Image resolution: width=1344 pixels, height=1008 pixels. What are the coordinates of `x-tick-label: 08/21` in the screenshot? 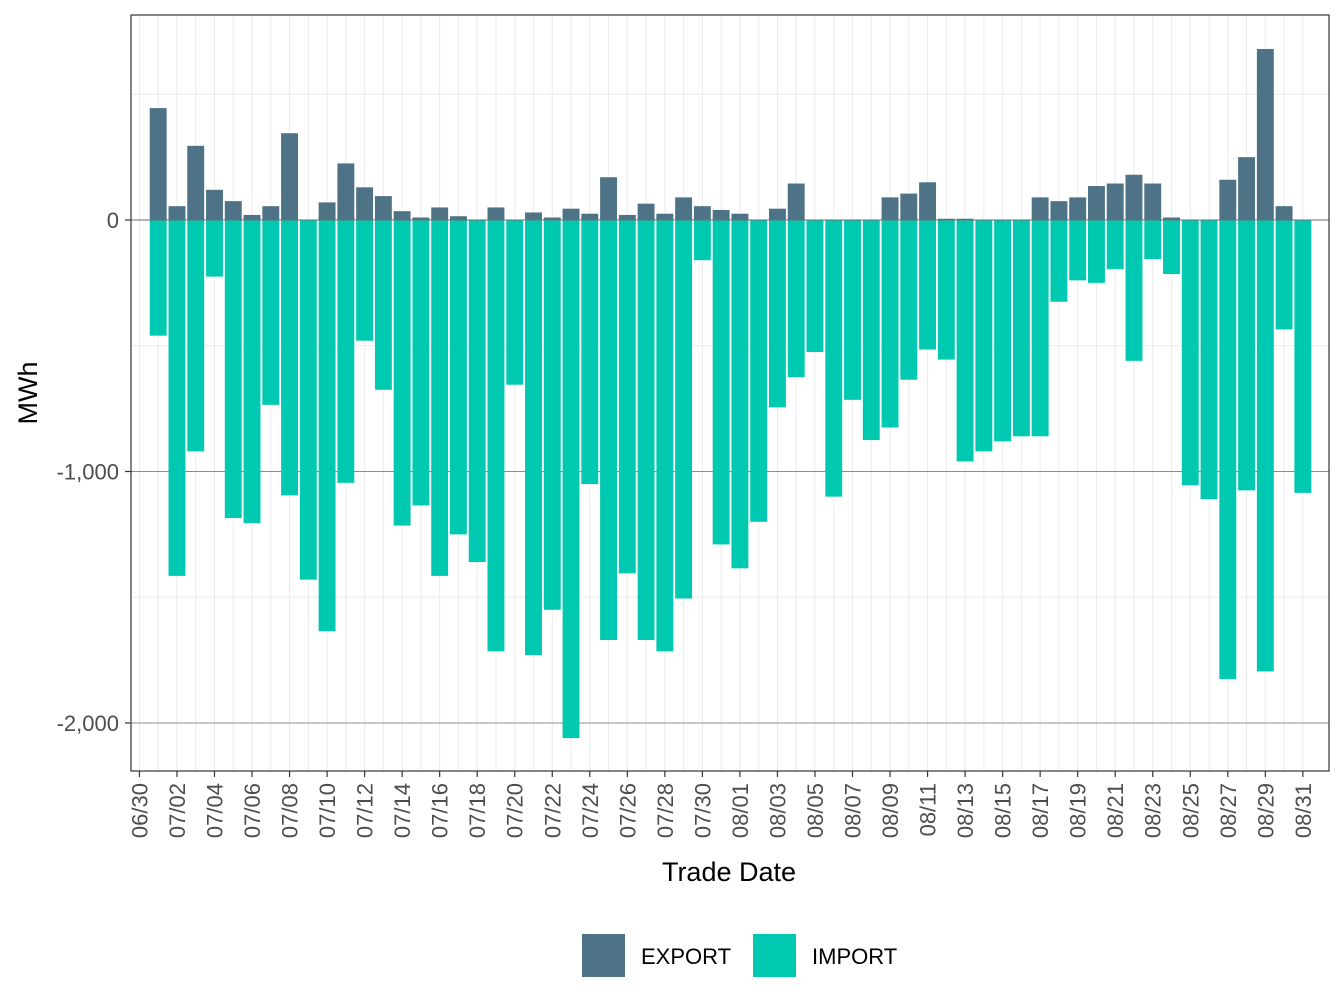 It's located at (1115, 810).